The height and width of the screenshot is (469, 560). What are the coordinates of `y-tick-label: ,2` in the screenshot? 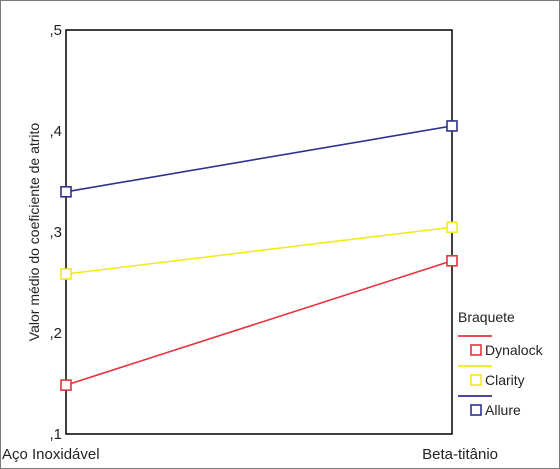 It's located at (55, 333).